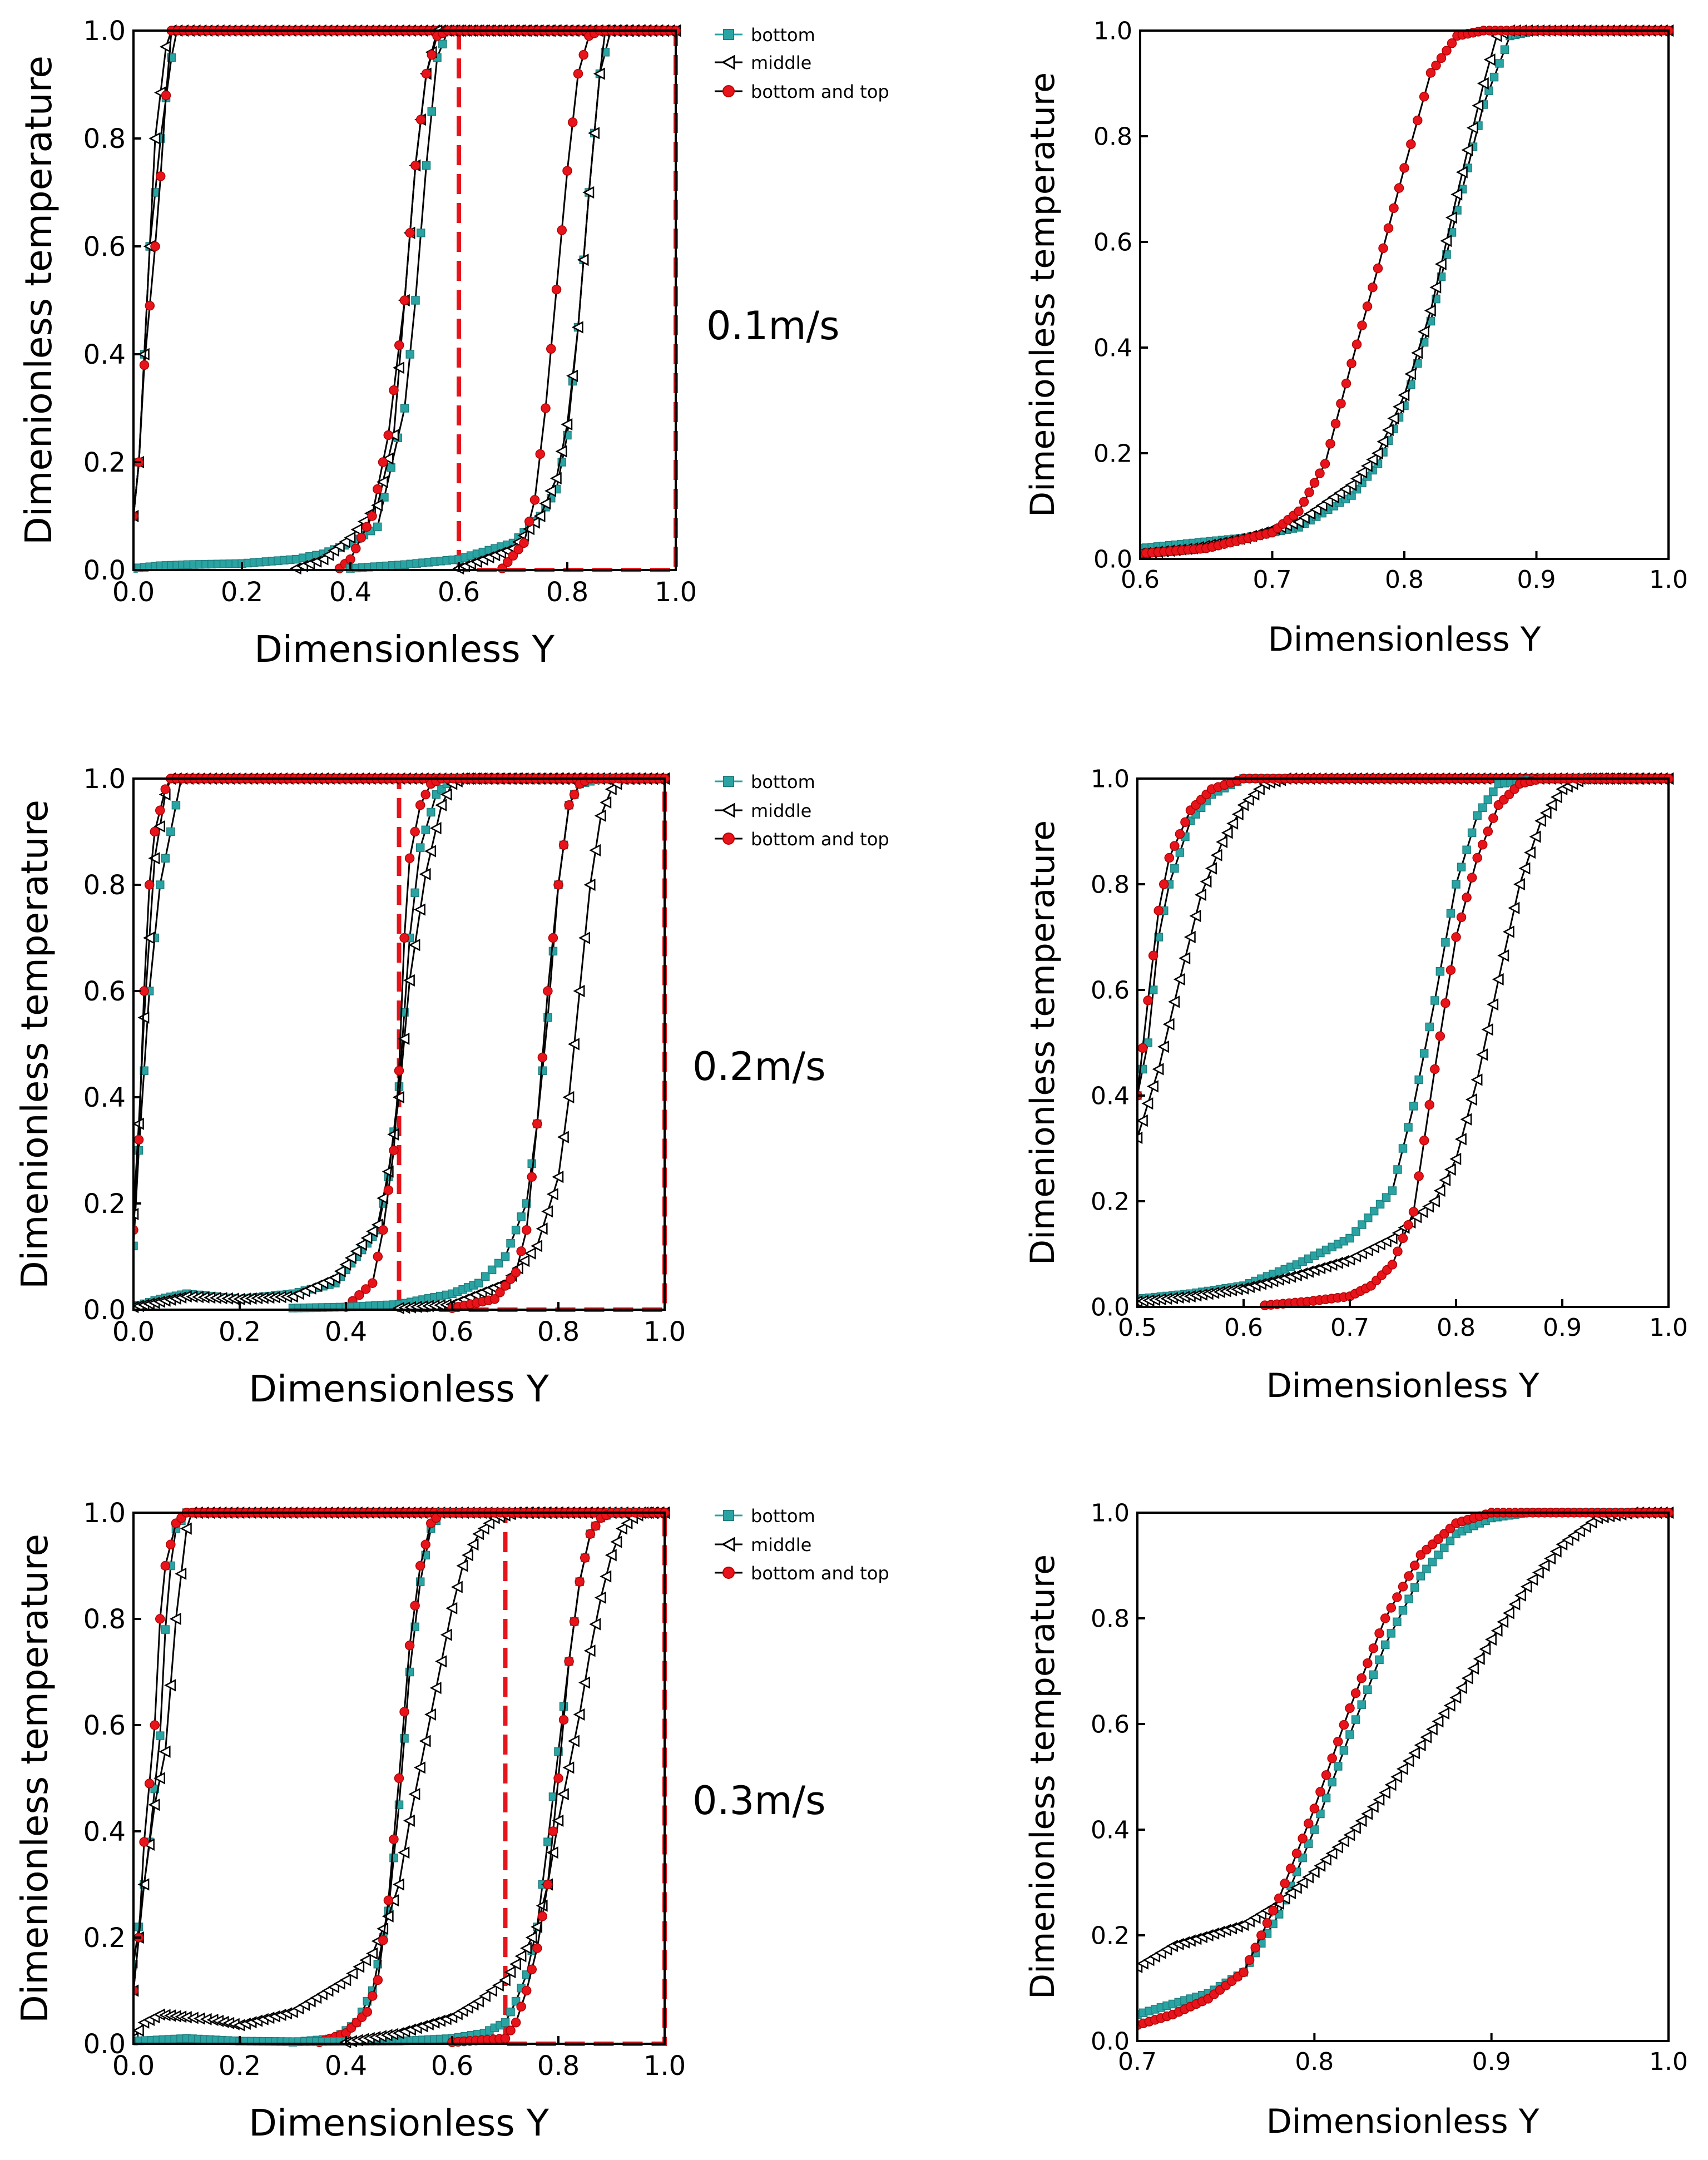 The height and width of the screenshot is (2160, 1708). Describe the element at coordinates (1112, 559) in the screenshot. I see `y-tick-label: 0.0` at that location.